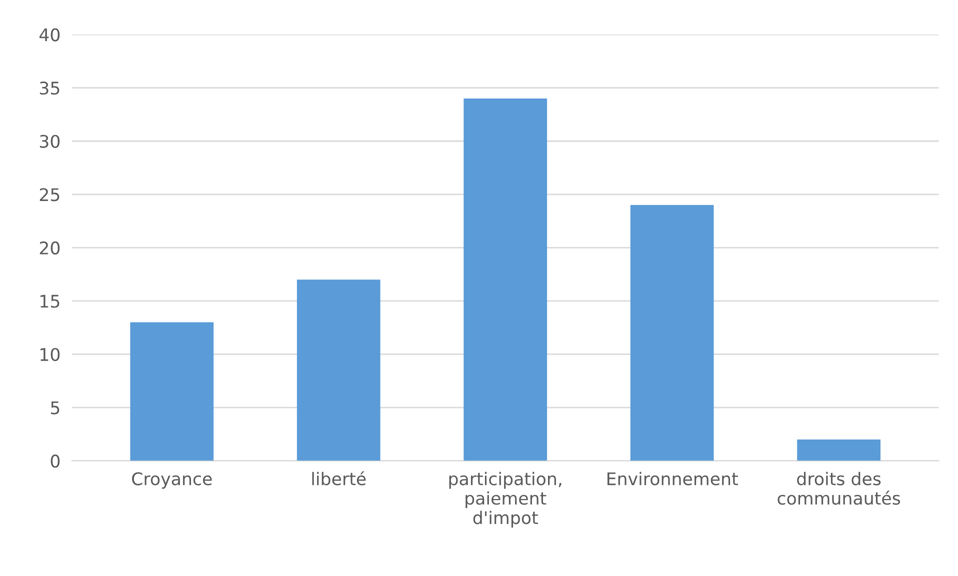 The width and height of the screenshot is (958, 576). I want to click on y-tick-label: 25, so click(50, 195).